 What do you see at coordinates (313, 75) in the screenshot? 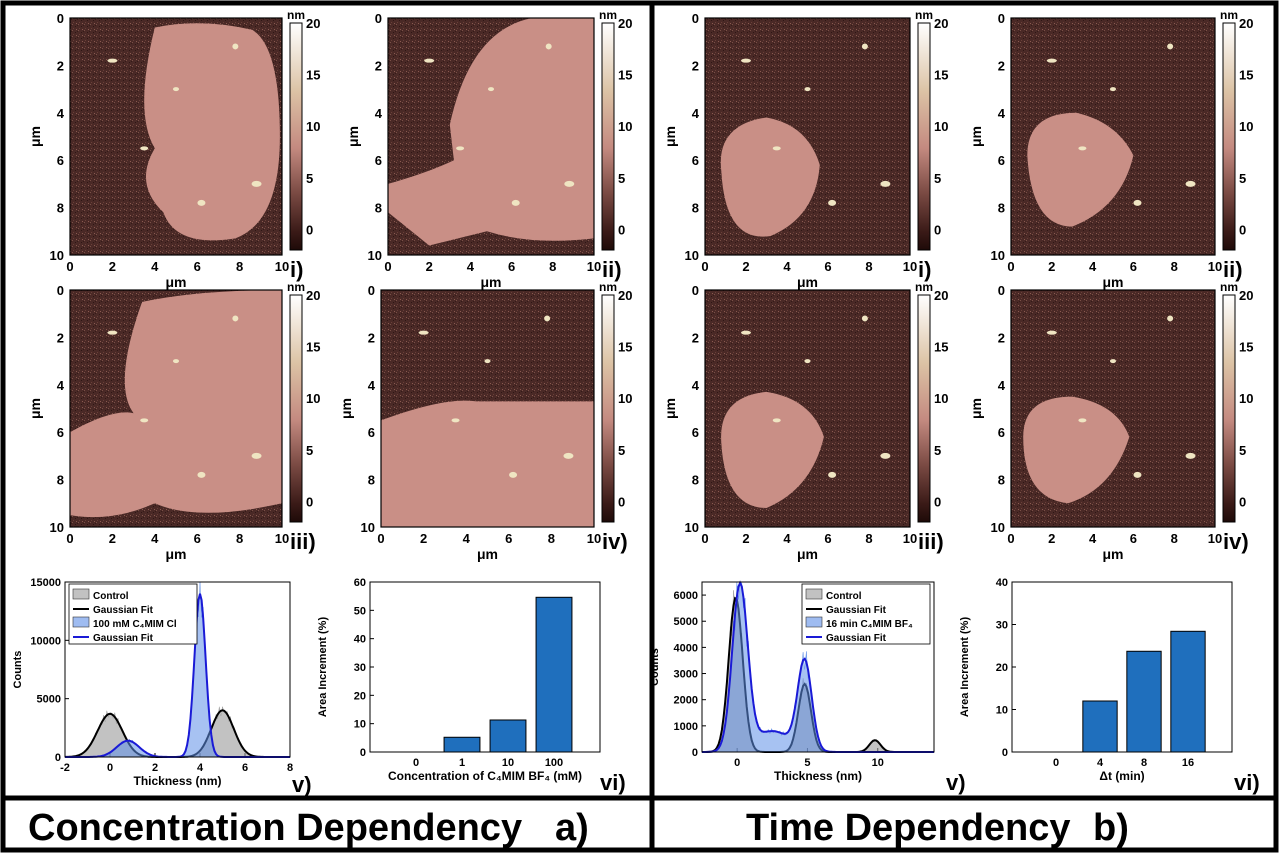
I see `colorbar-tick: 15` at bounding box center [313, 75].